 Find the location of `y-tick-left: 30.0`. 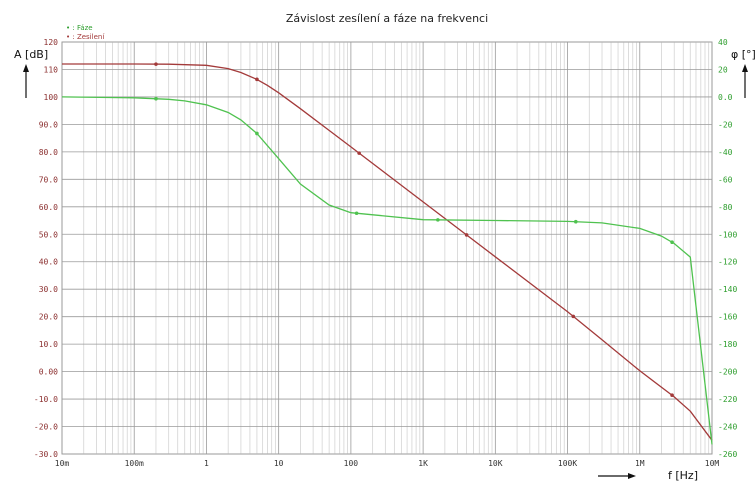

y-tick-left: 30.0 is located at coordinates (48, 289).